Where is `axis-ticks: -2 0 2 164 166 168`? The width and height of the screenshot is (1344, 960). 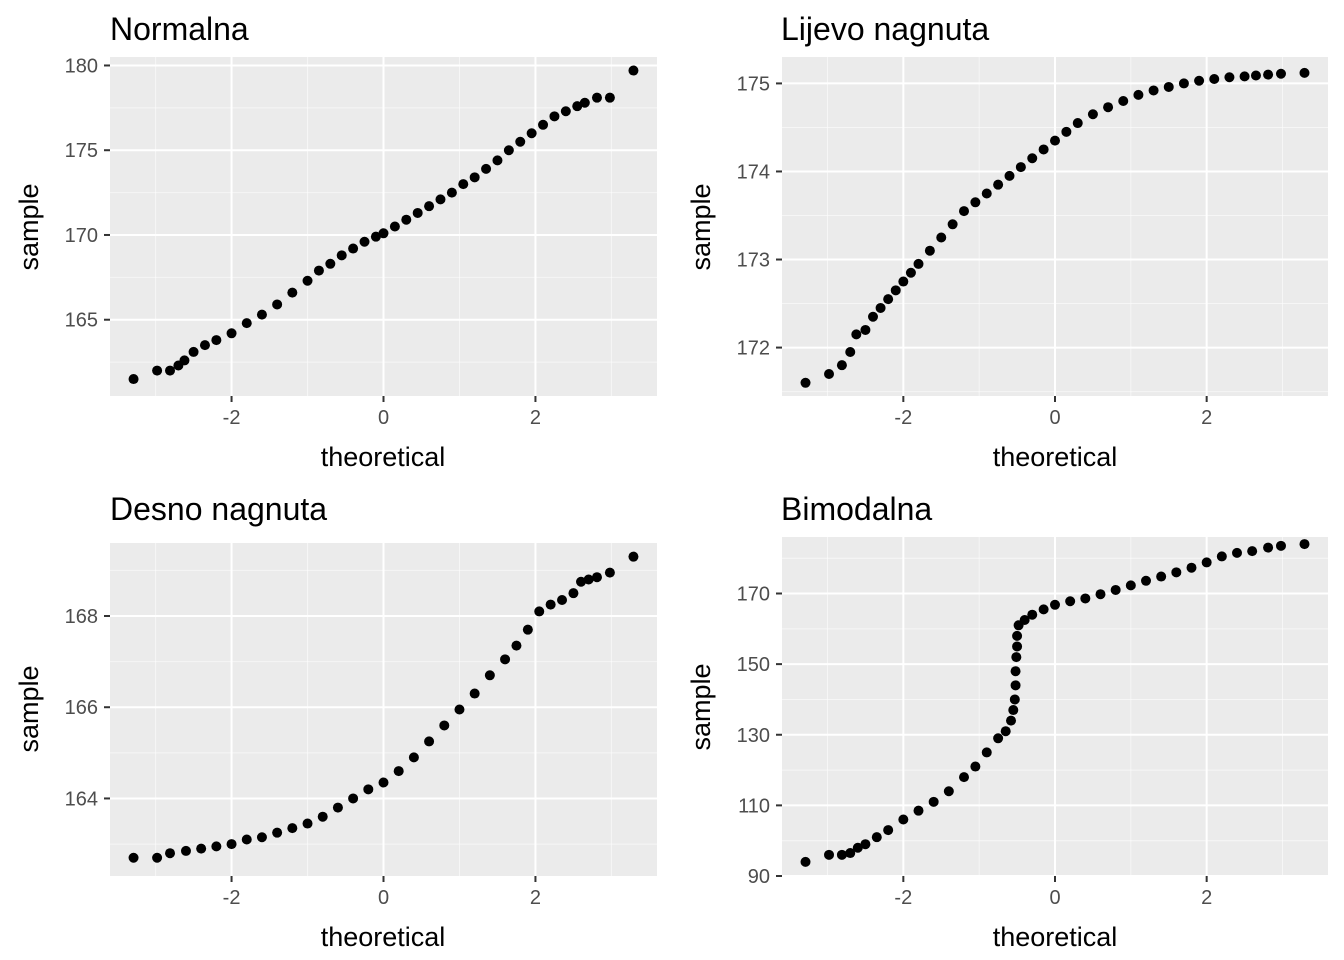 axis-ticks: -2 0 2 164 166 168 is located at coordinates (303, 757).